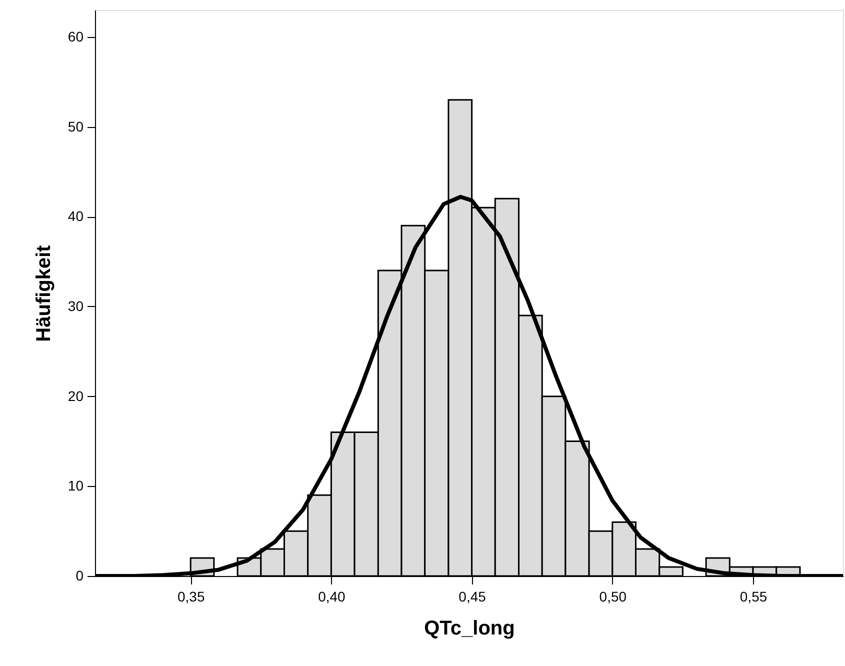 This screenshot has width=845, height=666. What do you see at coordinates (76, 216) in the screenshot?
I see `y-tick-label: 40` at bounding box center [76, 216].